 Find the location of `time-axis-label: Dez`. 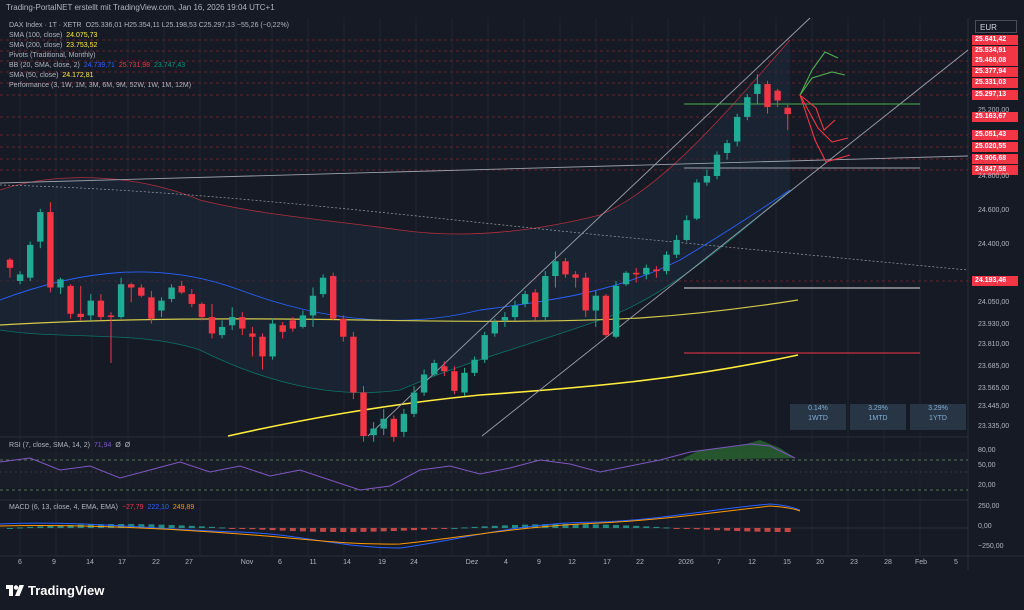

time-axis-label: Dez is located at coordinates (472, 562).